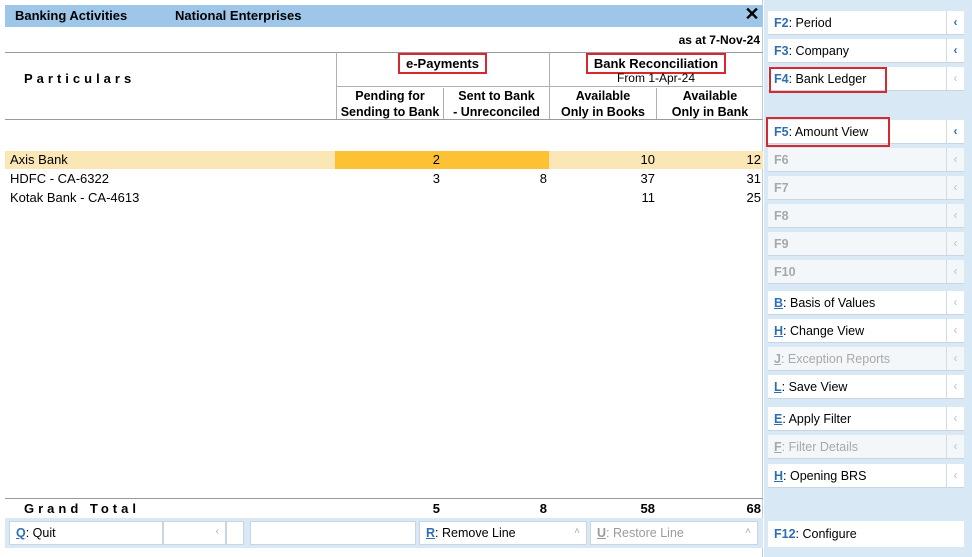  Describe the element at coordinates (866, 188) in the screenshot. I see `f7-button: F7 ‹` at that location.